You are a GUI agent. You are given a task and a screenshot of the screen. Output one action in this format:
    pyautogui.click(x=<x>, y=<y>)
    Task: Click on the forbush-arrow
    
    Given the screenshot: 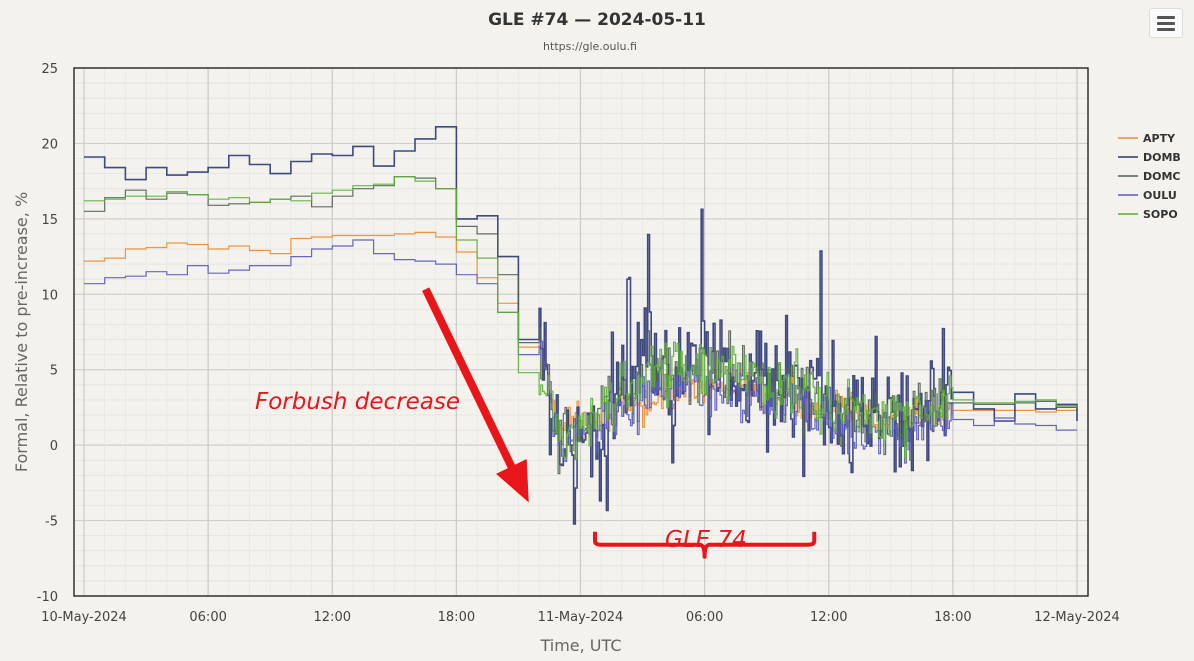 What is the action you would take?
    pyautogui.click(x=469, y=379)
    